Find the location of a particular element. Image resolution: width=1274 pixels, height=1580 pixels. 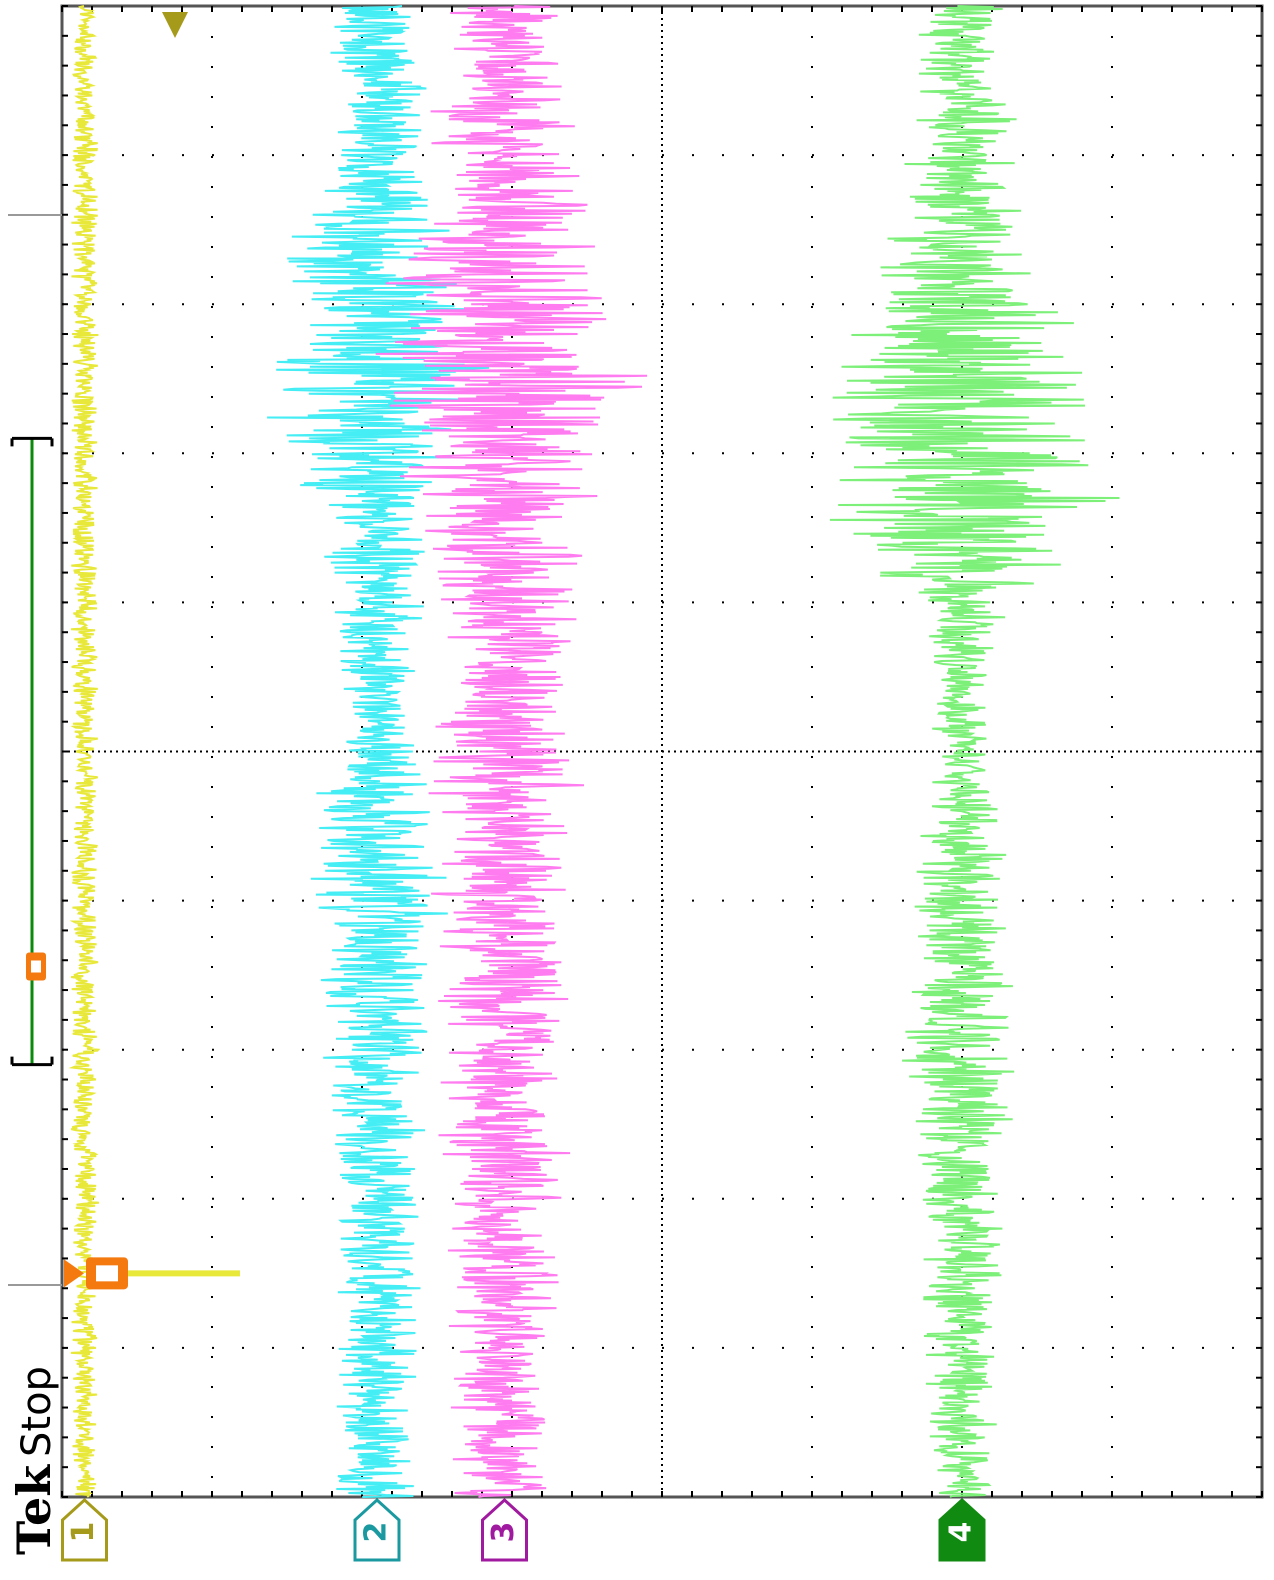

channel-marker-4: 4 is located at coordinates (962, 1529).